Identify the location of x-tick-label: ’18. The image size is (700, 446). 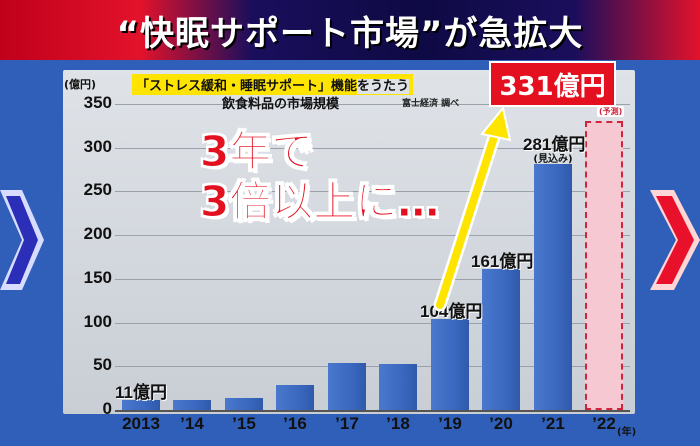
(398, 423).